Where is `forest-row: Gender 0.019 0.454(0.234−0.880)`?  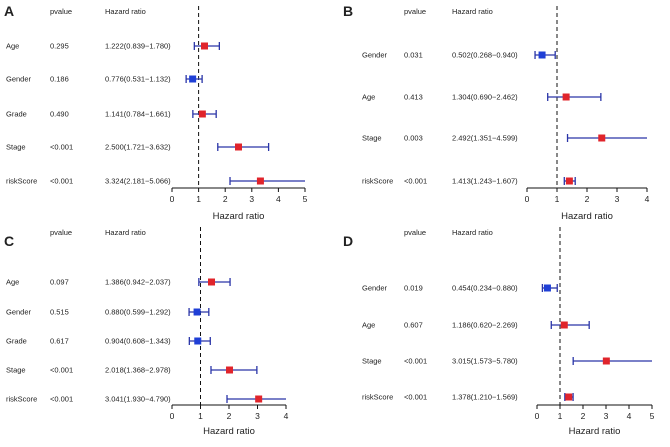 forest-row: Gender 0.019 0.454(0.234−0.880) is located at coordinates (460, 288).